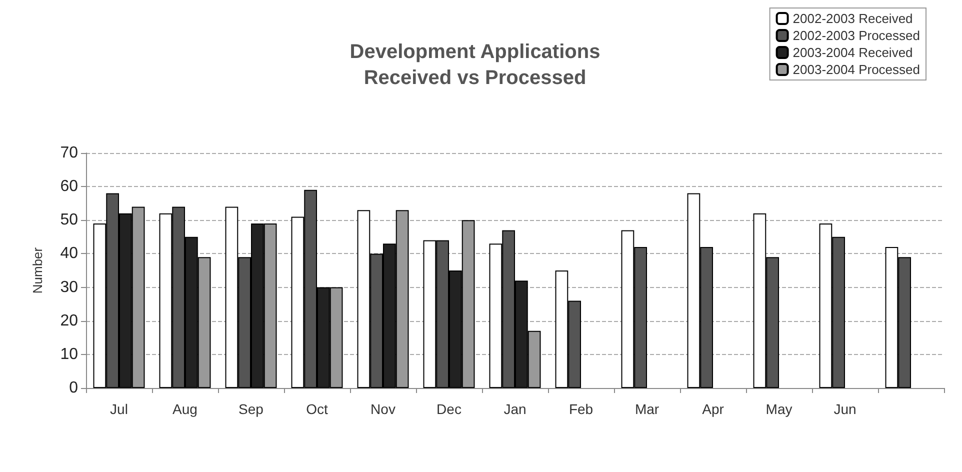 This screenshot has height=472, width=962. What do you see at coordinates (856, 35) in the screenshot?
I see `legend-label: 2002-2003 Processed` at bounding box center [856, 35].